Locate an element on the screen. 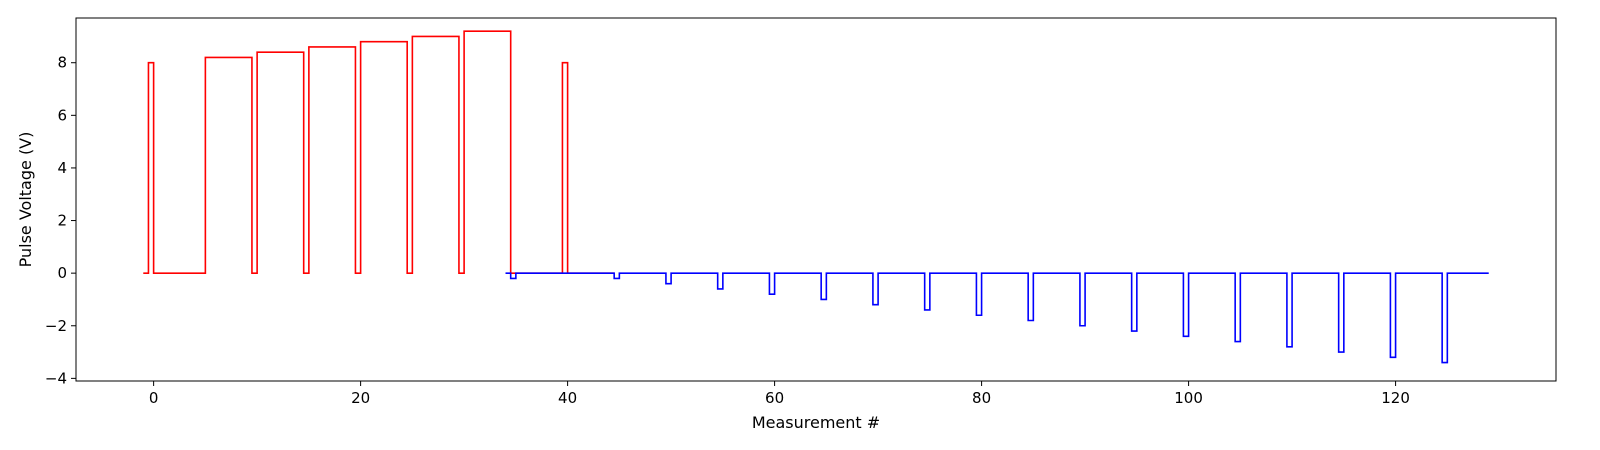  x-axis-label: Measurement # is located at coordinates (816, 422).